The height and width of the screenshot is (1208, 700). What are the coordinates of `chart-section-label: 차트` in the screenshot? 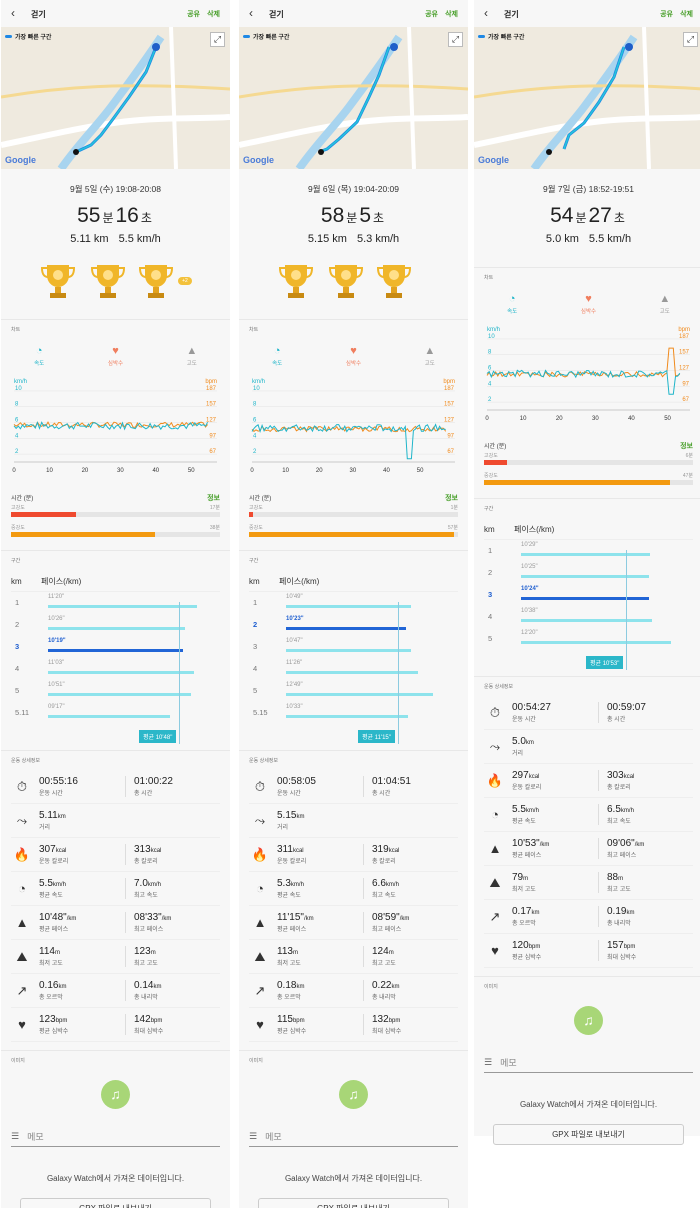 It's located at (587, 274).